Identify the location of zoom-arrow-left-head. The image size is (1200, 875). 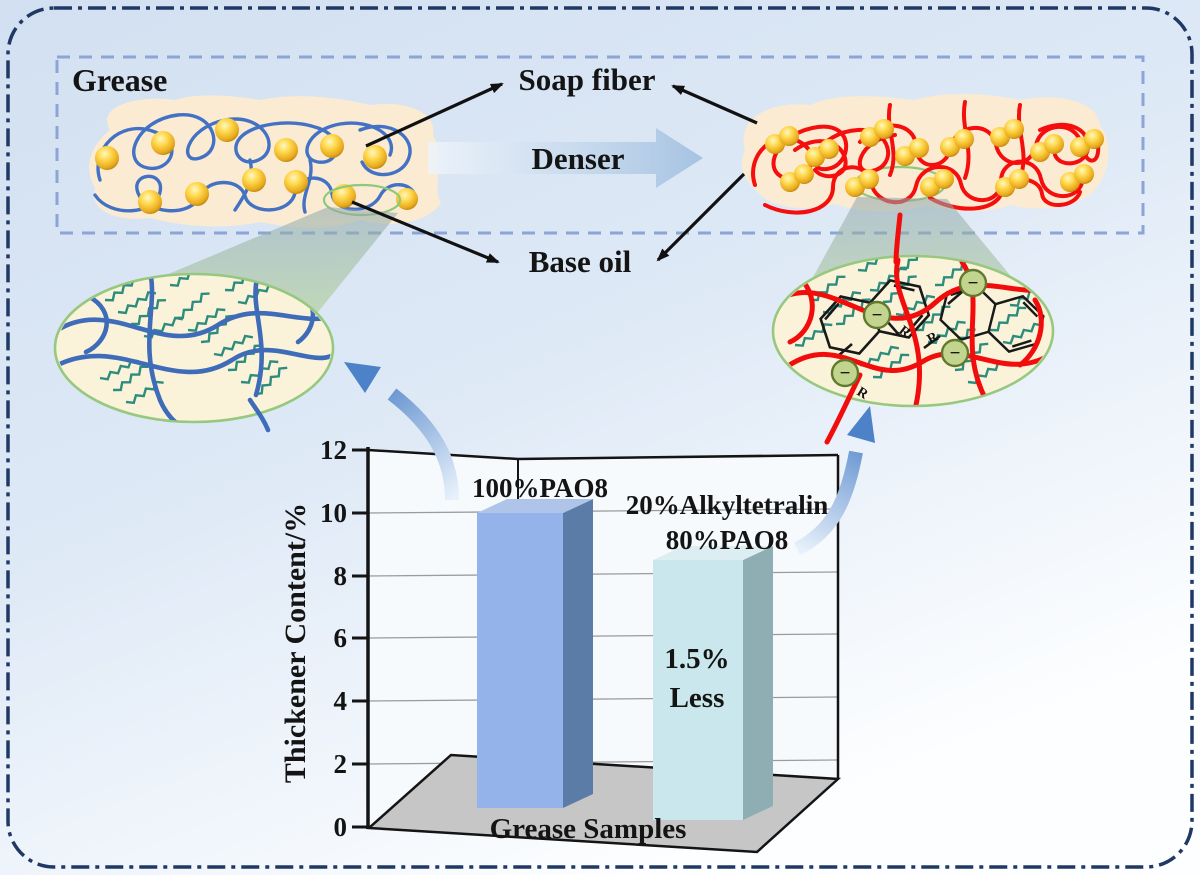
(362, 377).